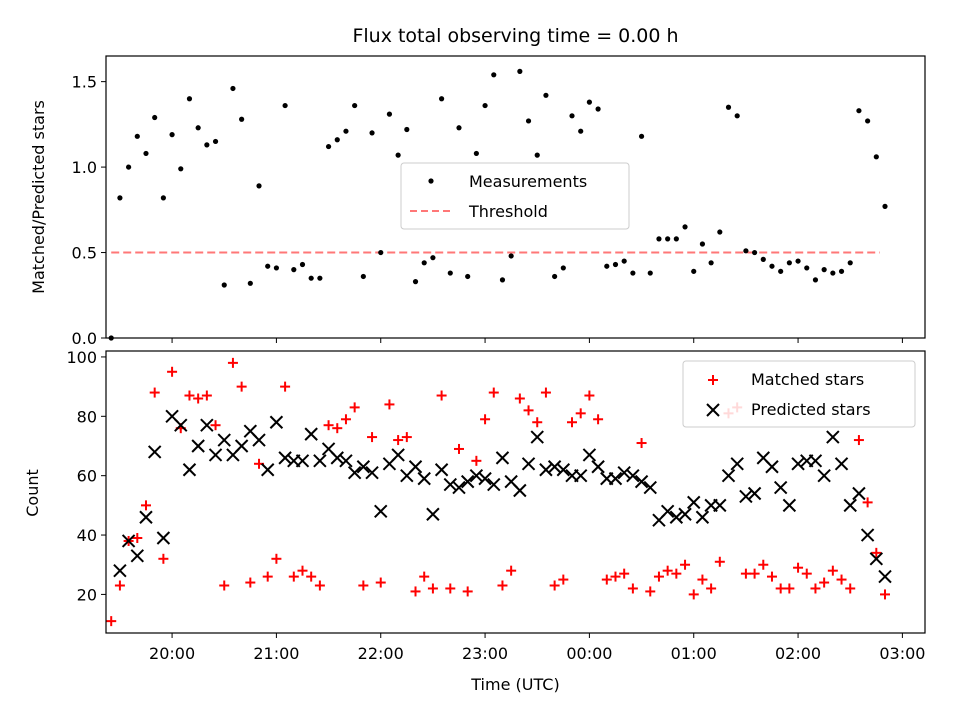 Image resolution: width=960 pixels, height=720 pixels. What do you see at coordinates (381, 653) in the screenshot?
I see `count-x-tick-label: 22:00` at bounding box center [381, 653].